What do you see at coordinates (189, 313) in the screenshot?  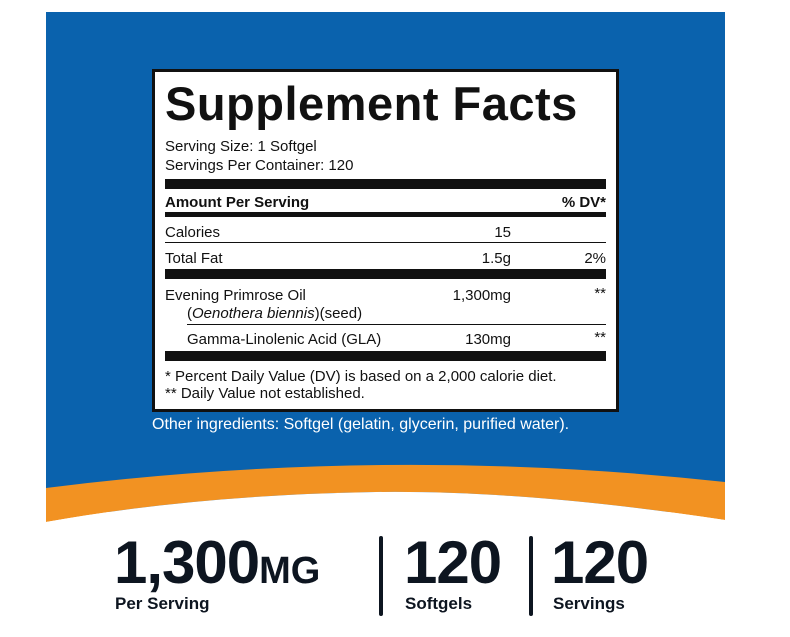 I see `paren: (` at bounding box center [189, 313].